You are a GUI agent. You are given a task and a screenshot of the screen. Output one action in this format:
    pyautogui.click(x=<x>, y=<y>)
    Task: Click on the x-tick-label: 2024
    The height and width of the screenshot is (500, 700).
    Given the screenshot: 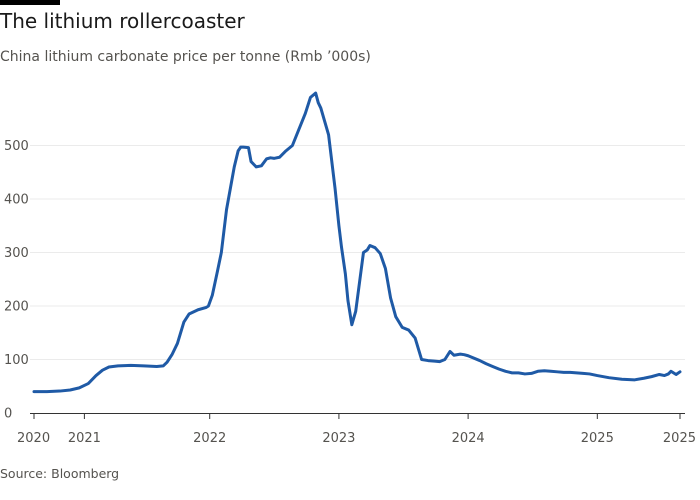 What is the action you would take?
    pyautogui.click(x=468, y=438)
    